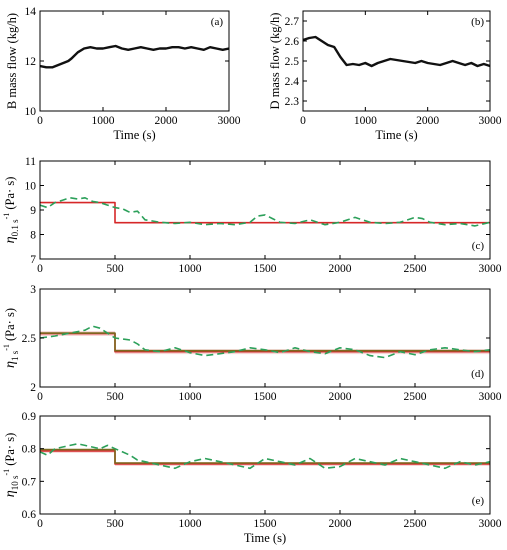 The height and width of the screenshot is (550, 507). Describe the element at coordinates (12, 61) in the screenshot. I see `y-axis-label: B mass flow (kg/h)` at that location.